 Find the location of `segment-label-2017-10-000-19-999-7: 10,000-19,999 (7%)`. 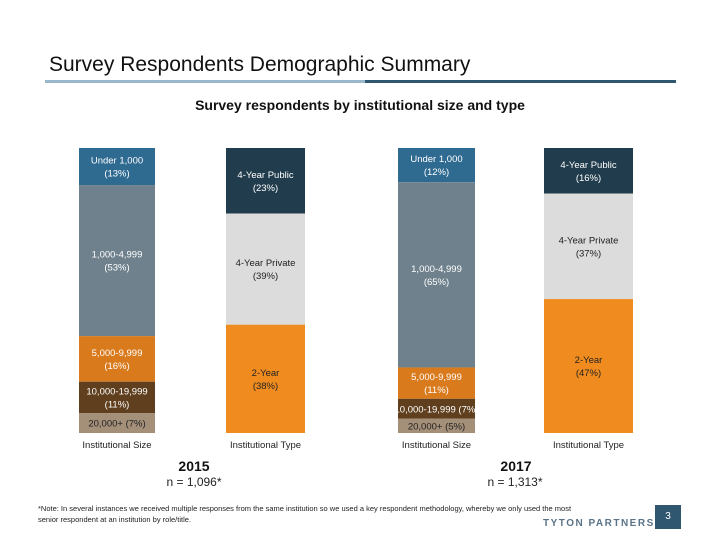

segment-label-2017-10-000-19-999-7: 10,000-19,999 (7%) is located at coordinates (437, 409).